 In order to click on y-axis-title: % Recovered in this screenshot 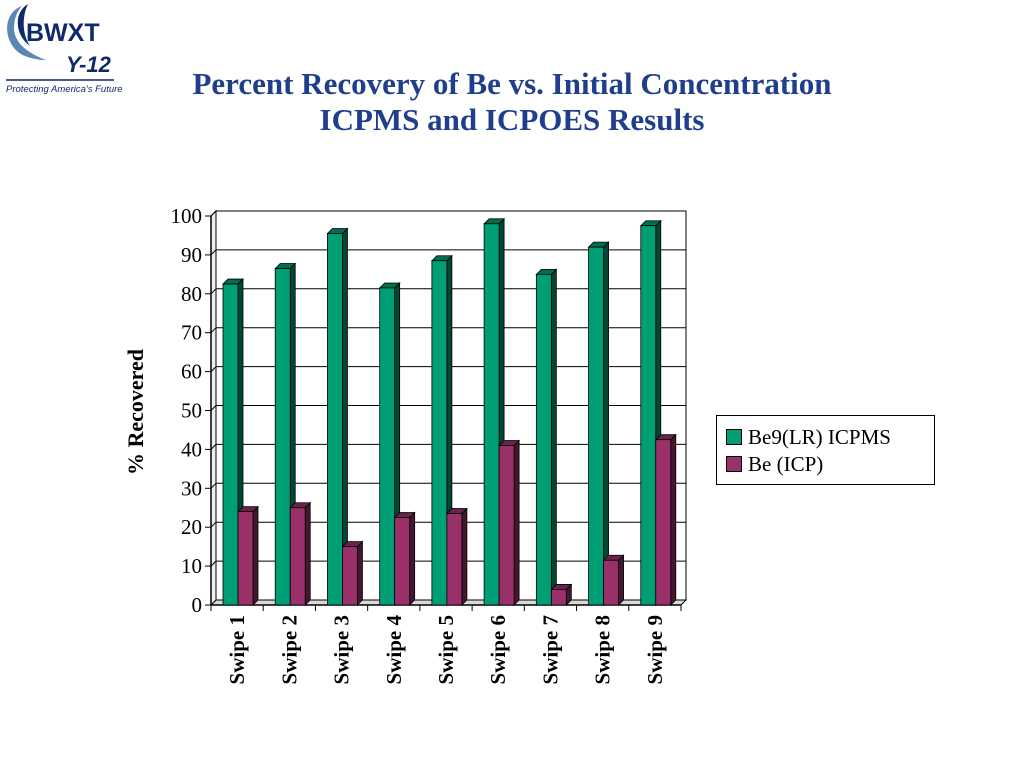, I will do `click(135, 412)`.